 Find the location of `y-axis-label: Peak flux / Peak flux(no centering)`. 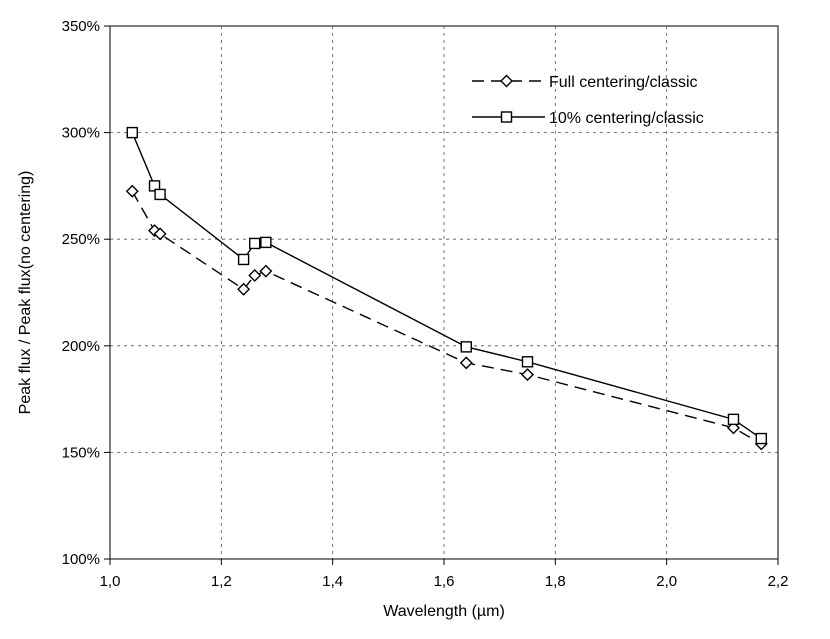

y-axis-label: Peak flux / Peak flux(no centering) is located at coordinates (25, 293).